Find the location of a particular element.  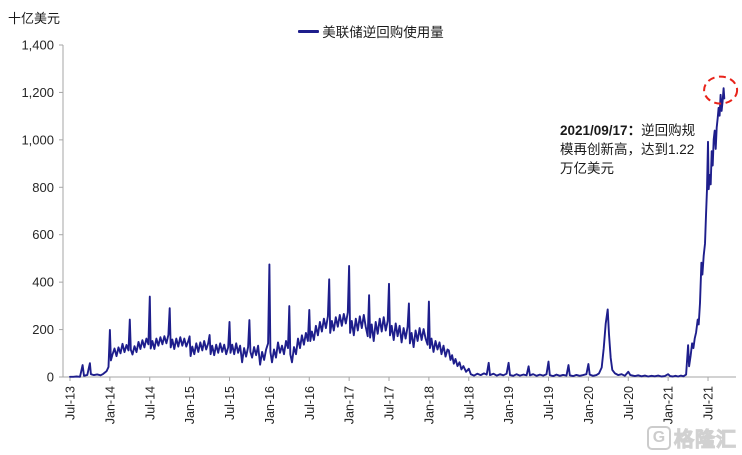

y-tick-label: 1,400 is located at coordinates (37, 45).